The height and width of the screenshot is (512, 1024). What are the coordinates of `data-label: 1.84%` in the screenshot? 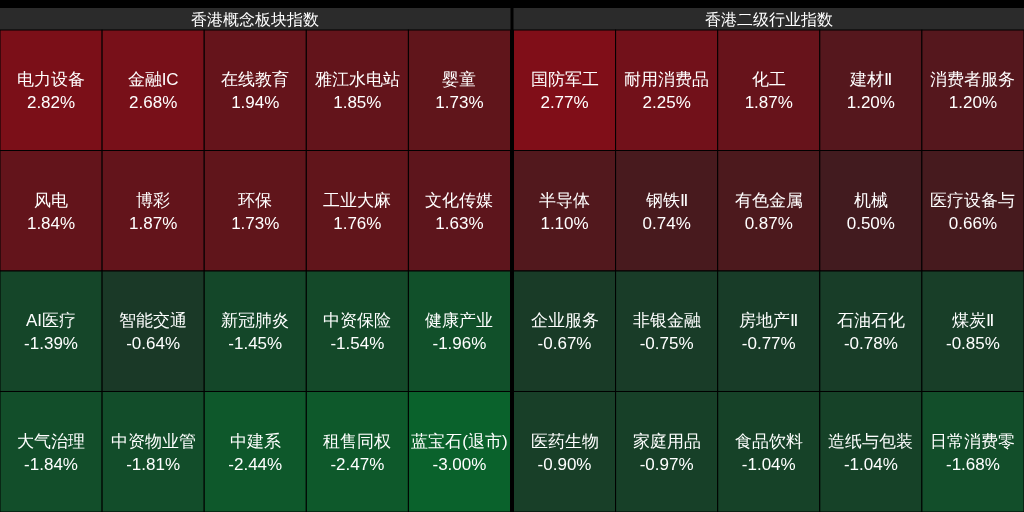 It's located at (51, 223).